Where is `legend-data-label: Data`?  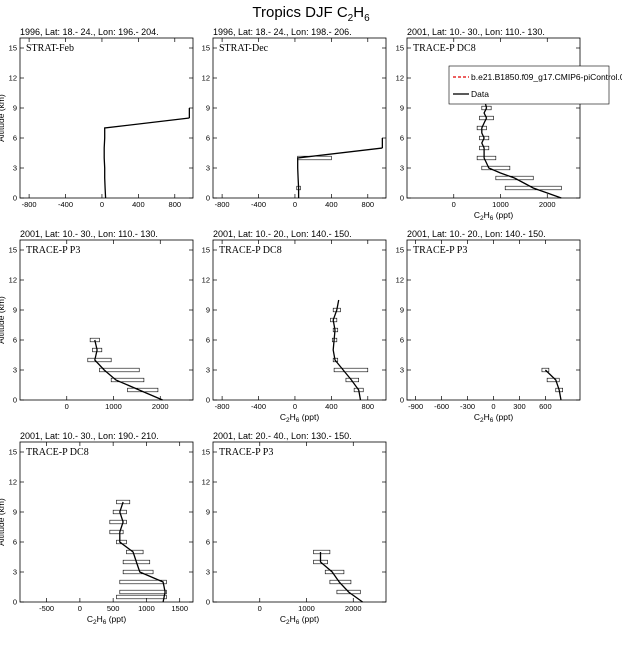 legend-data-label: Data is located at coordinates (480, 94).